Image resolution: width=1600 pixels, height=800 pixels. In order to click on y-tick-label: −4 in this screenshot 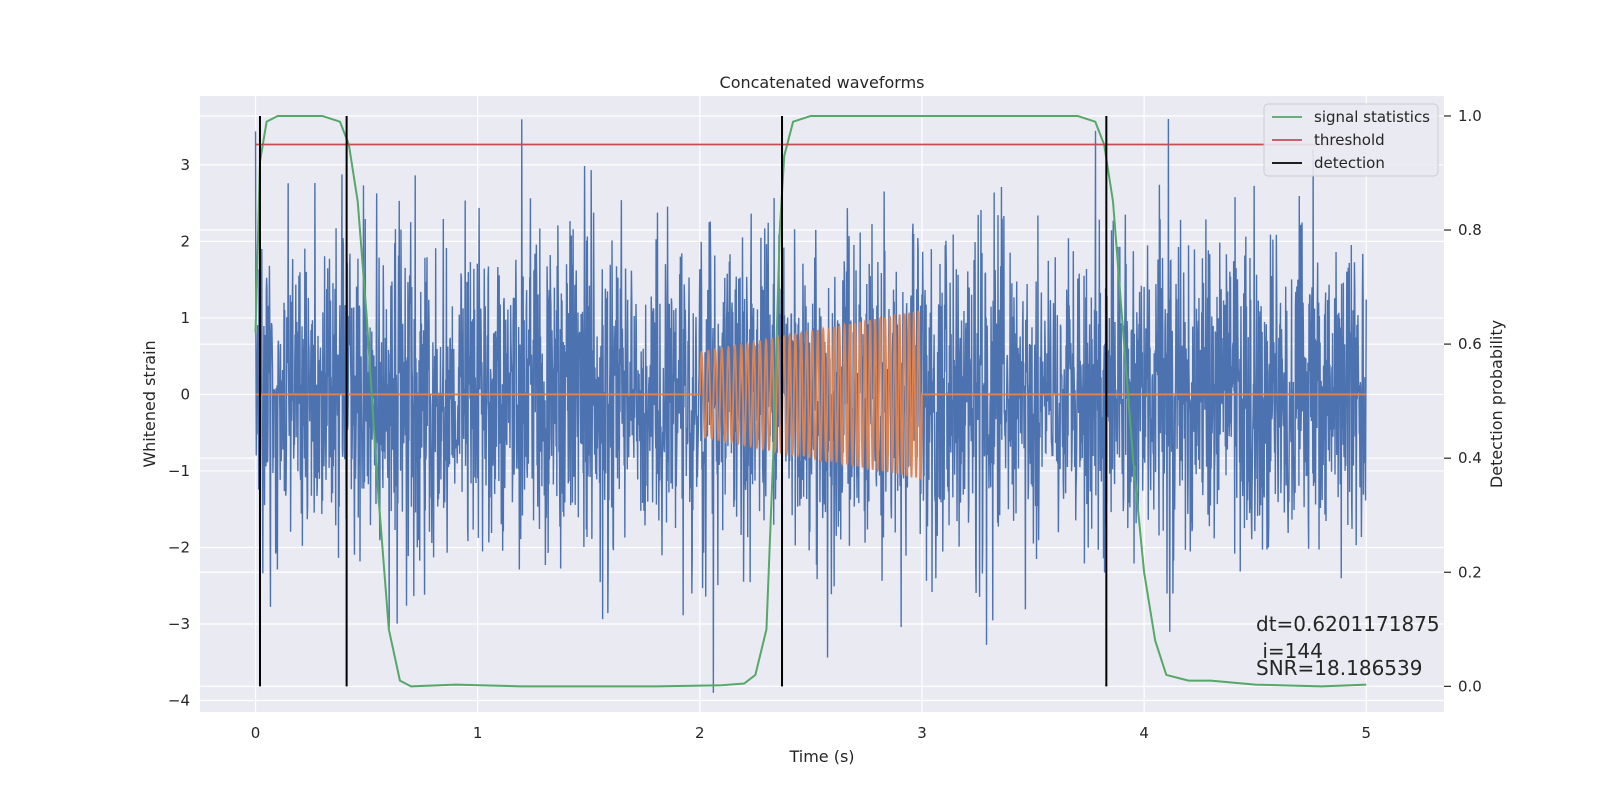, I will do `click(179, 701)`.